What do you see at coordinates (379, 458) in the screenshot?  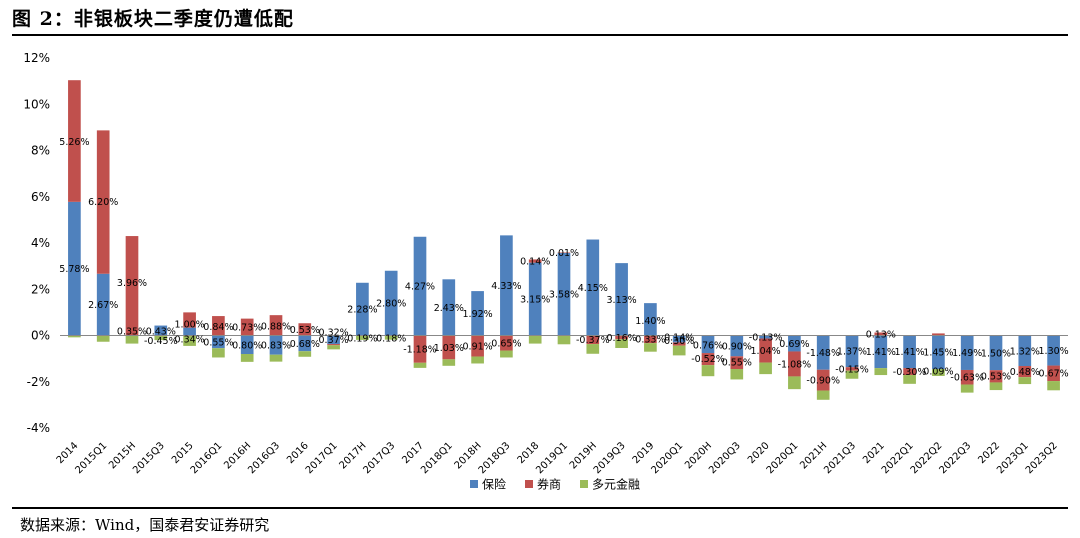 I see `x-tick-label: 2017Q3` at bounding box center [379, 458].